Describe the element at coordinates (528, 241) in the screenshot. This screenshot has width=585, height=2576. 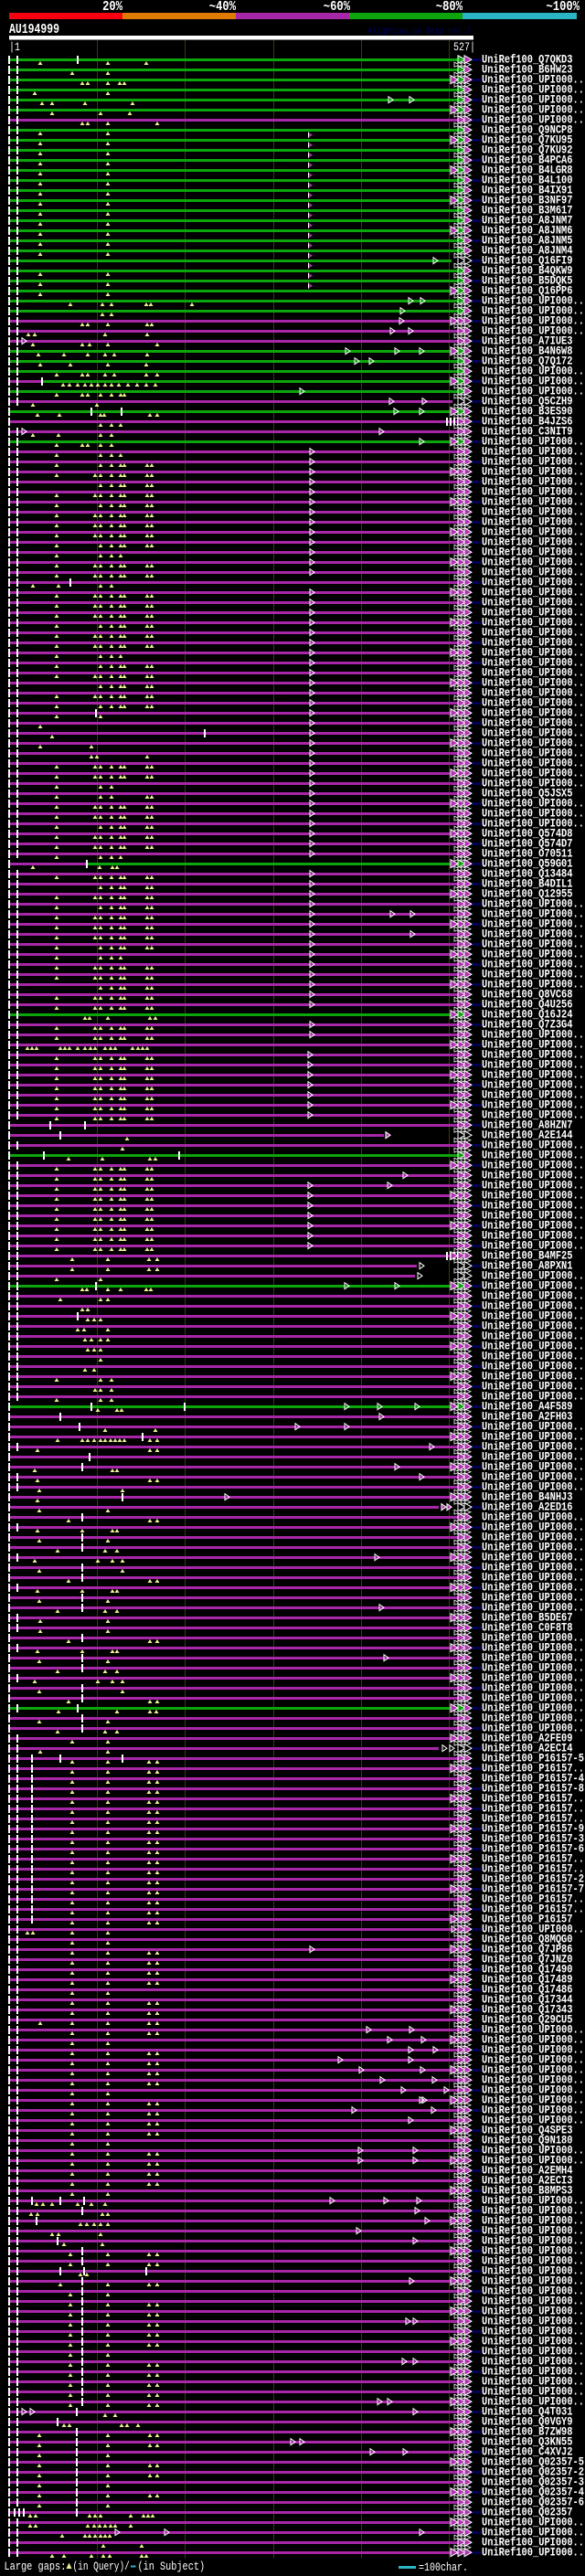
I see `svg-text: UniRef100_A8JNM5` at that location.